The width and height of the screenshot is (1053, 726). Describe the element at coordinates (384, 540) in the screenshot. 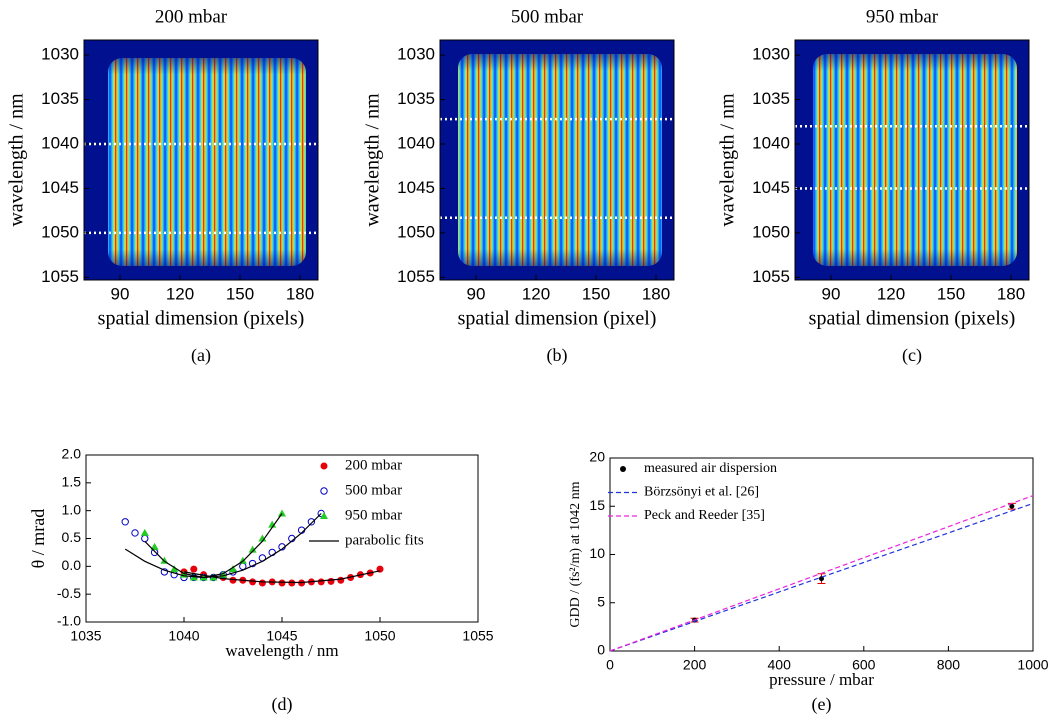

I see `legend-label: parabolic fits` at that location.